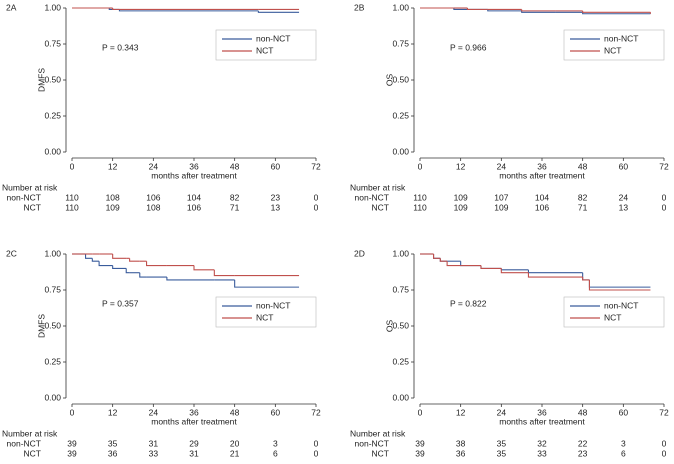 The width and height of the screenshot is (674, 464). Describe the element at coordinates (11, 7) in the screenshot. I see `panel-label: 2A` at that location.